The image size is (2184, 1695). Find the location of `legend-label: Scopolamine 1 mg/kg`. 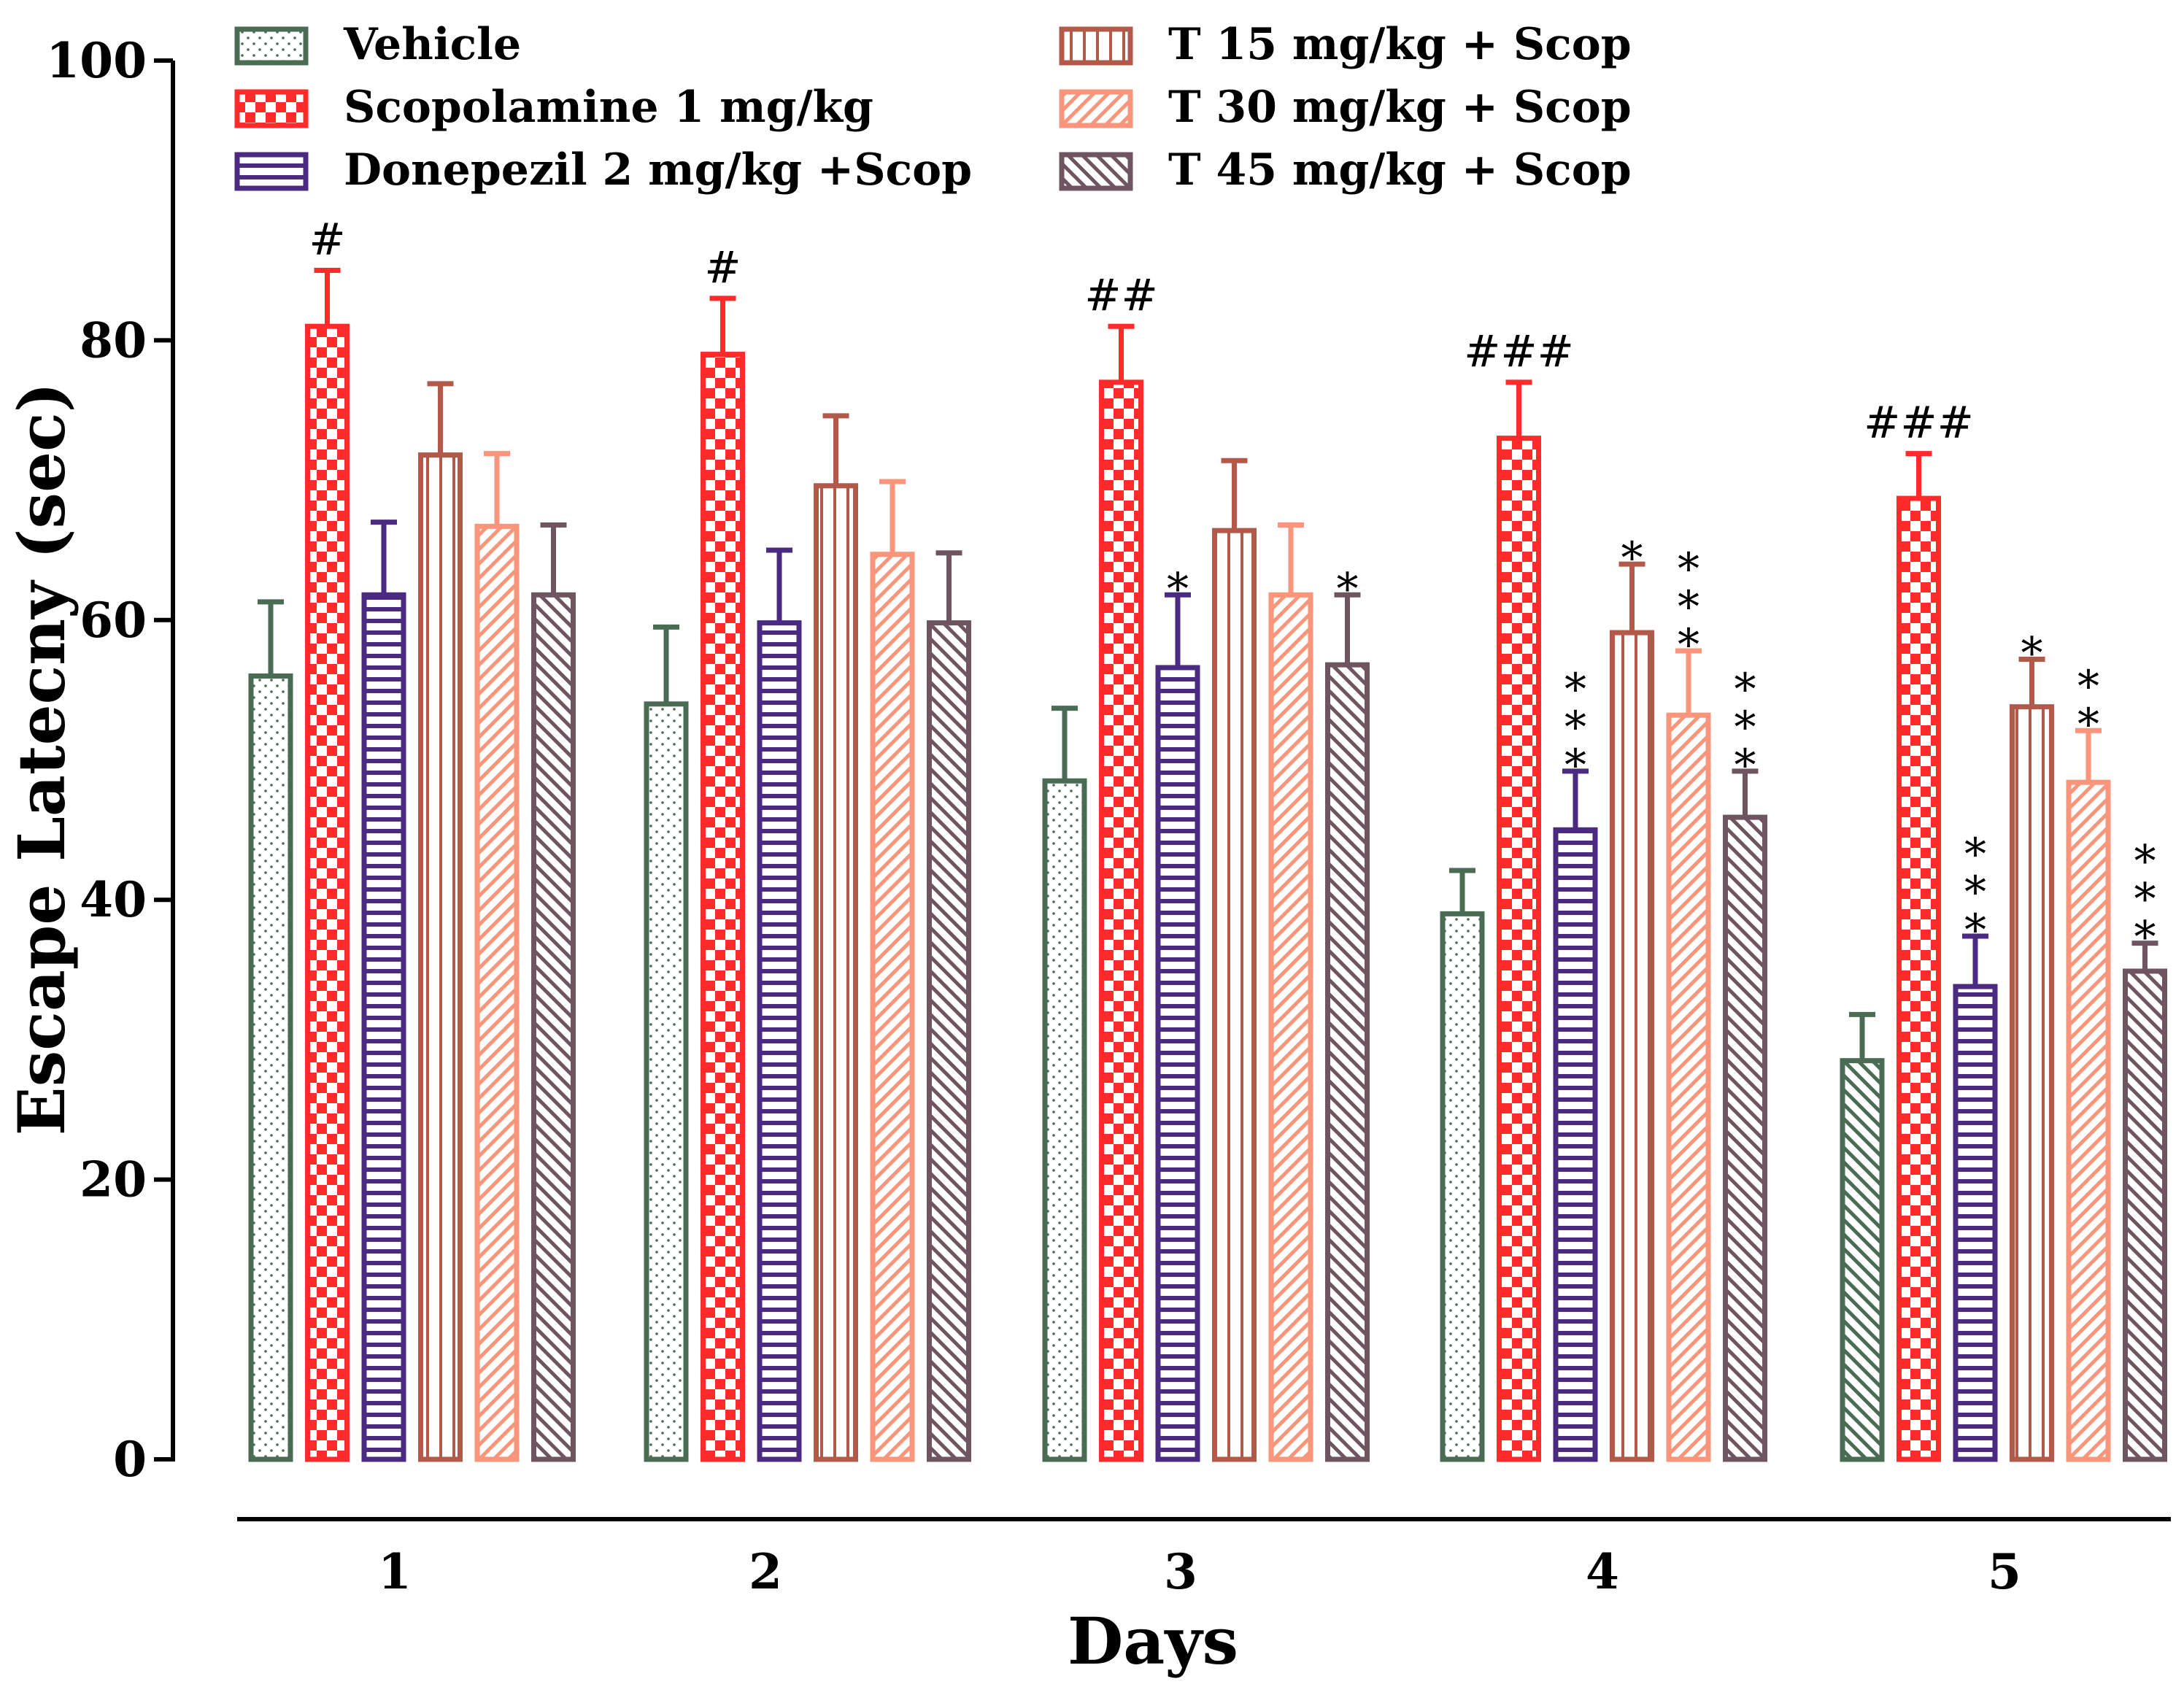

legend-label: Scopolamine 1 mg/kg is located at coordinates (608, 107).